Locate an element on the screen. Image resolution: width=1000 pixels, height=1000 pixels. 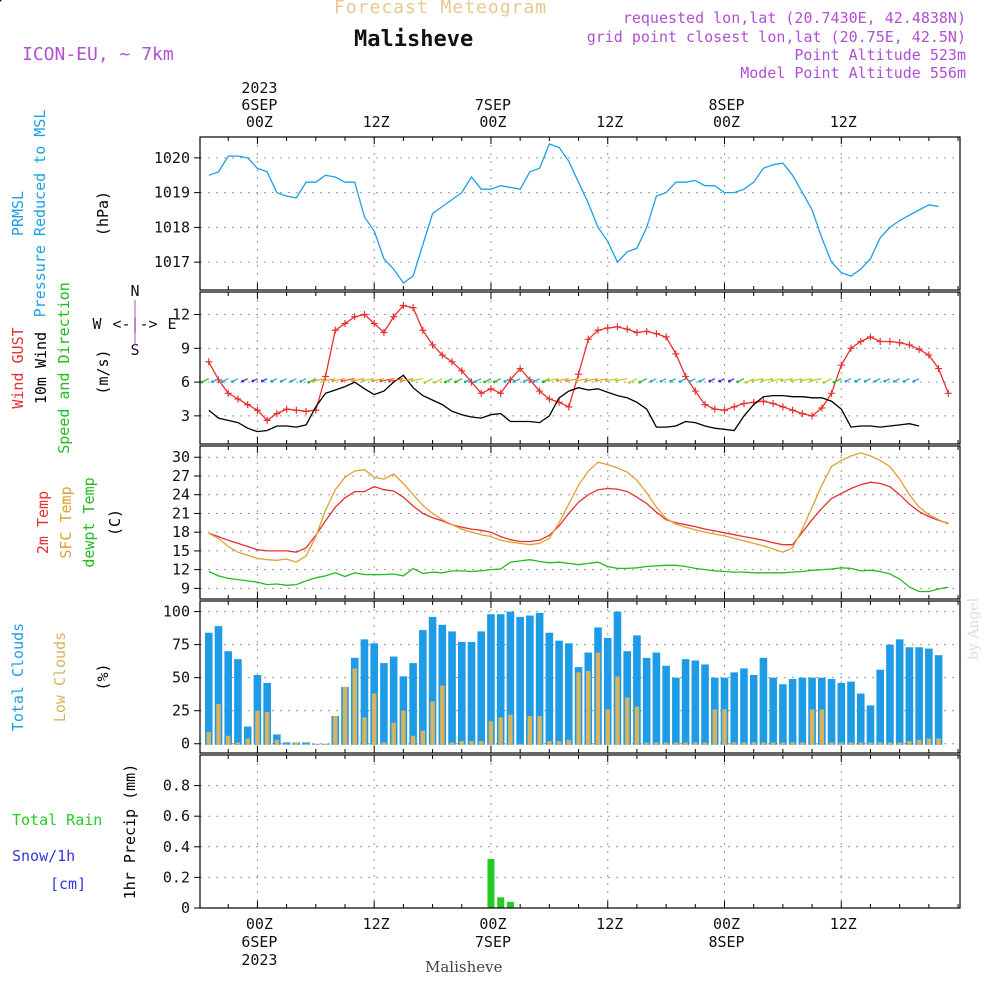
y-tick-label: 0.6 is located at coordinates (176, 816).